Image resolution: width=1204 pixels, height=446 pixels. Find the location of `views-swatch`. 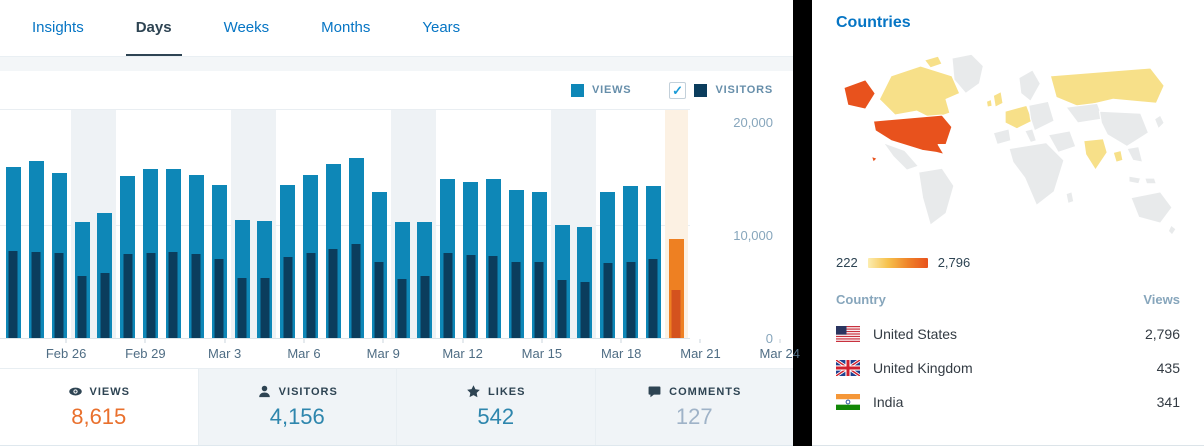

views-swatch is located at coordinates (577, 90).